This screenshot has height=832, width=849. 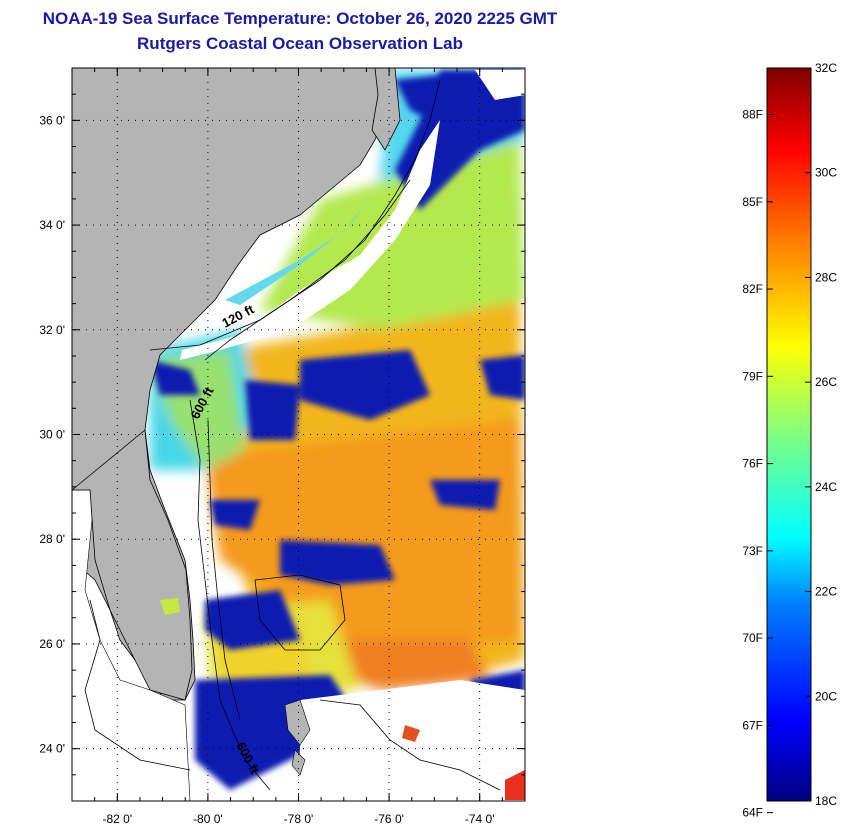 I want to click on lat-tick-label: 24 0', so click(x=52, y=749).